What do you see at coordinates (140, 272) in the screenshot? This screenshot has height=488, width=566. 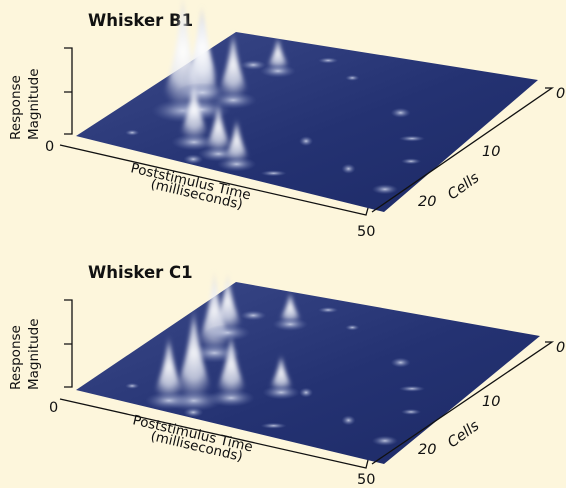 I see `chart-title: Whisker C1` at bounding box center [140, 272].